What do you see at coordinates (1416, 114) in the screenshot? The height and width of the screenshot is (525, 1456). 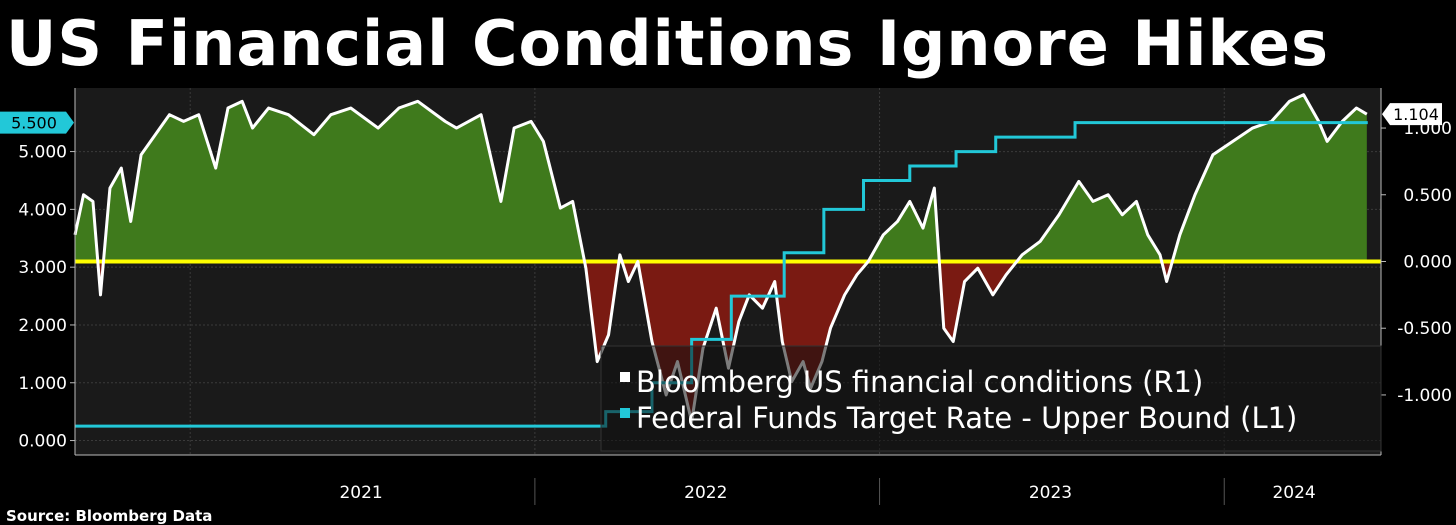 I see `right-last-value: 1.104` at bounding box center [1416, 114].